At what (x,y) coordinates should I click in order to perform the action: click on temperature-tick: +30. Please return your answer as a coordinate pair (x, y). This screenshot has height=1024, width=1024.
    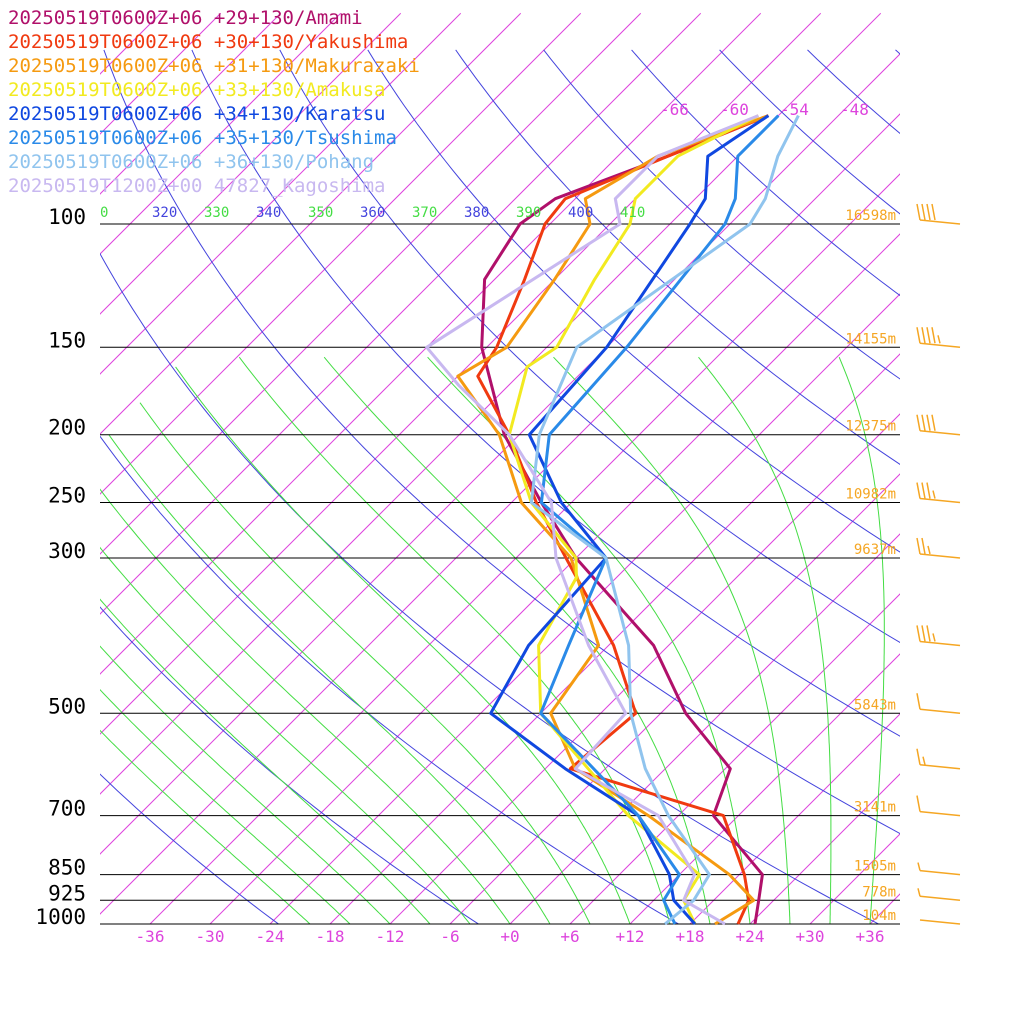
    Looking at the image, I should click on (810, 936).